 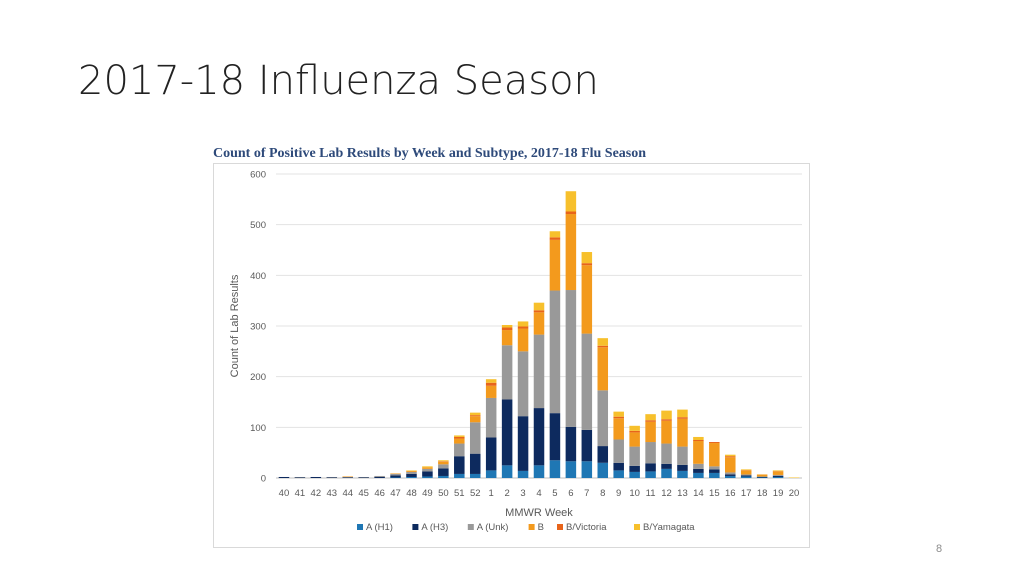 I want to click on x-tick-label: 46, so click(x=379, y=493).